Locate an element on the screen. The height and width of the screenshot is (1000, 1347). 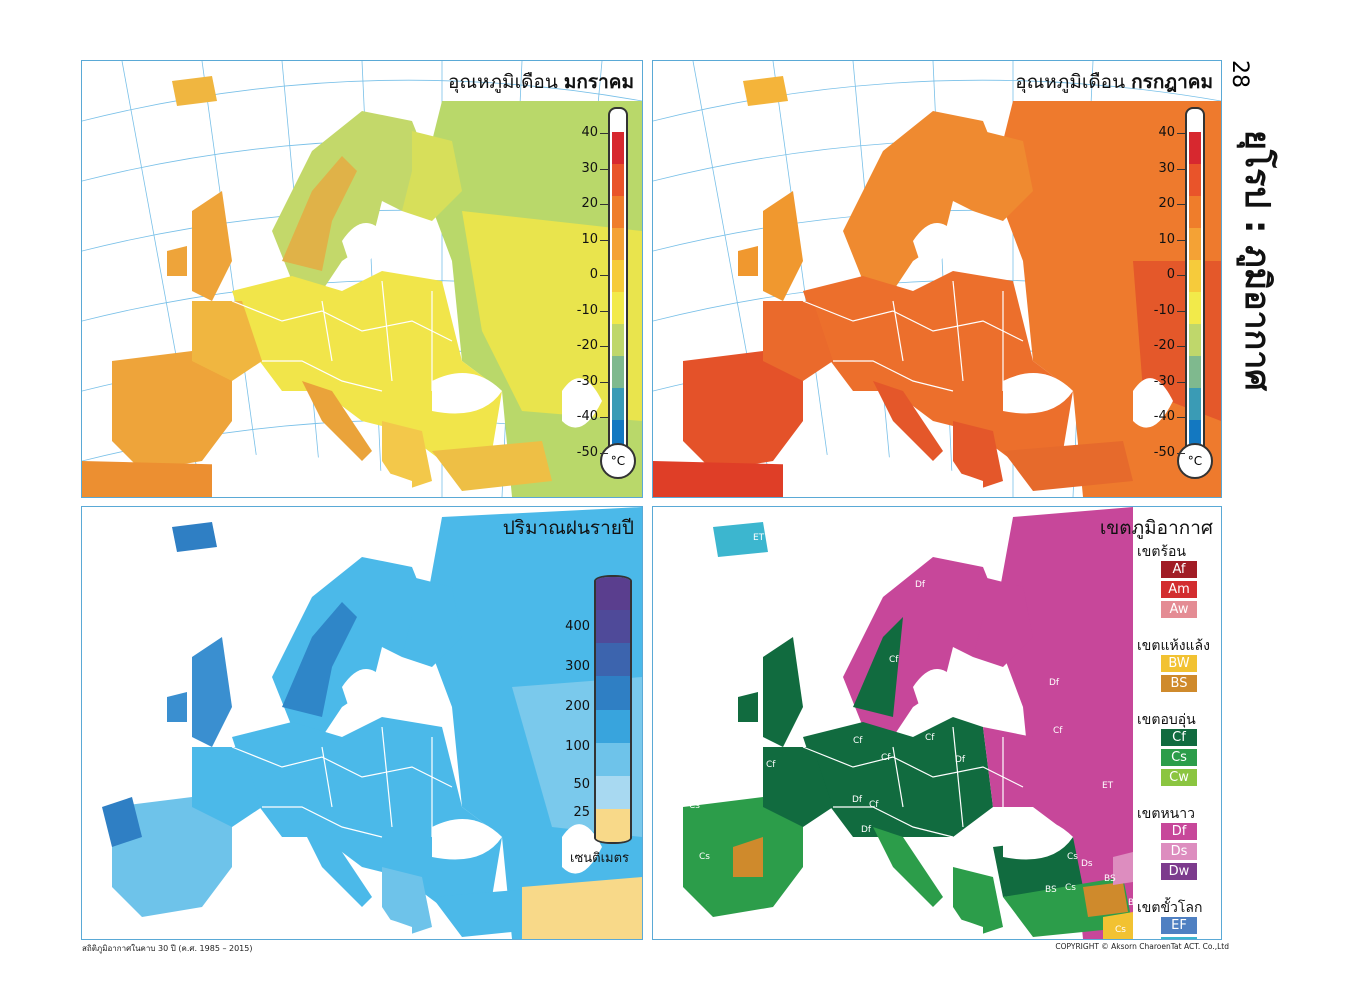
rain-tick-label: 400 is located at coordinates (577, 626).